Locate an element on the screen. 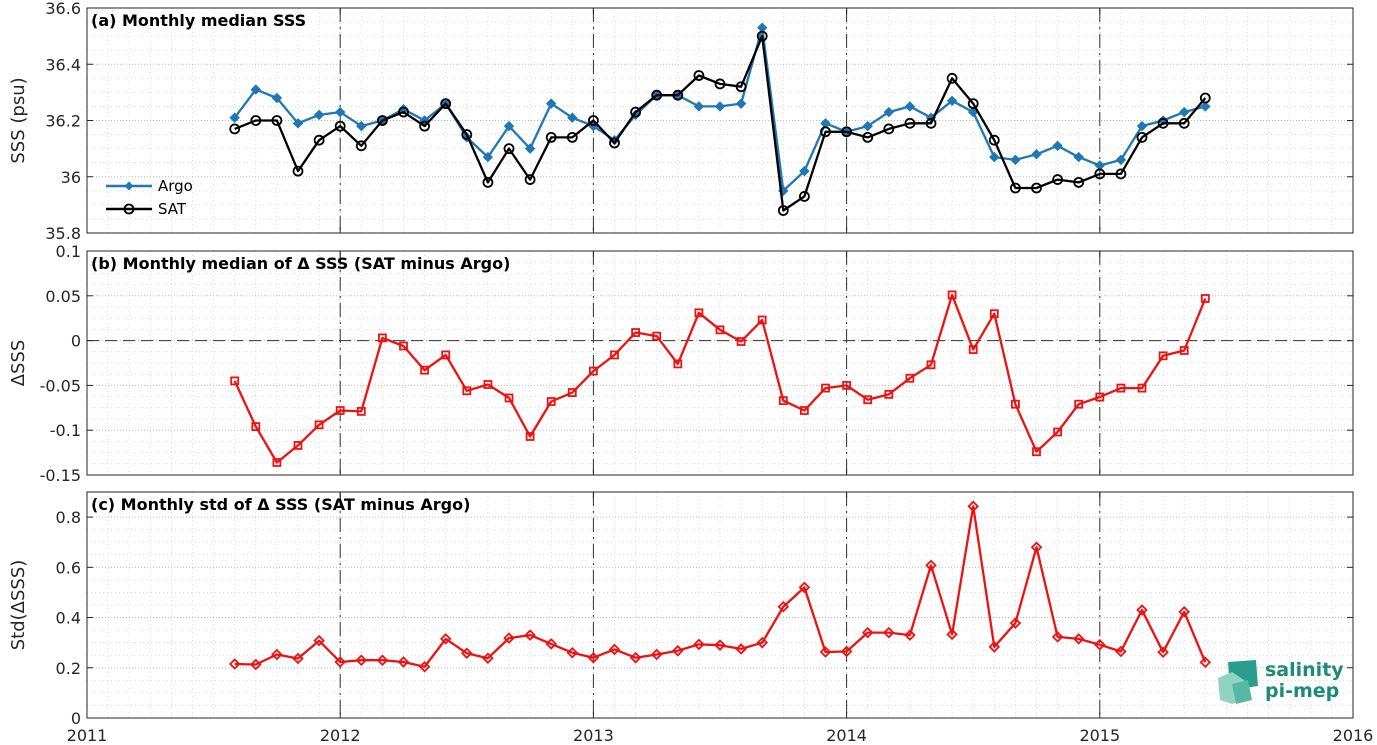 Image resolution: width=1377 pixels, height=745 pixels. y-tick-label: 0.8 is located at coordinates (68, 517).